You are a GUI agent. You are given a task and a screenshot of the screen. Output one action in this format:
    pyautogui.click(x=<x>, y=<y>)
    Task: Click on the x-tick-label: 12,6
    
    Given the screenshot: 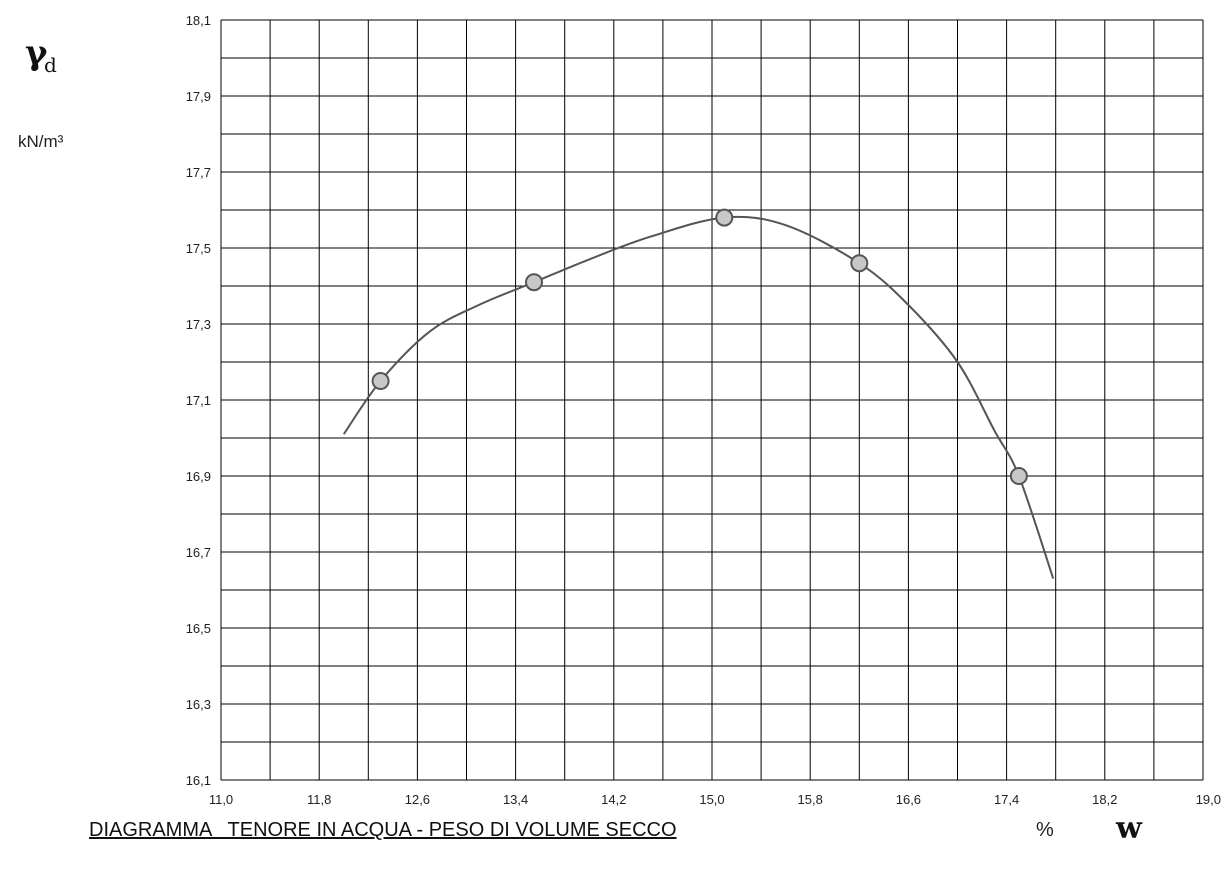 What is the action you would take?
    pyautogui.click(x=417, y=799)
    